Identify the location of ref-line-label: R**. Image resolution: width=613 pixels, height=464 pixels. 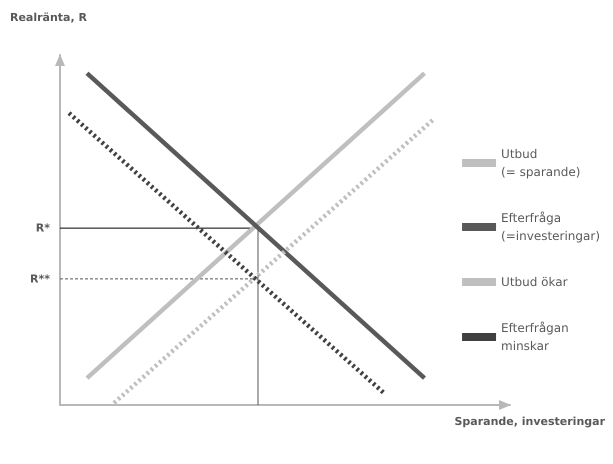
(40, 279).